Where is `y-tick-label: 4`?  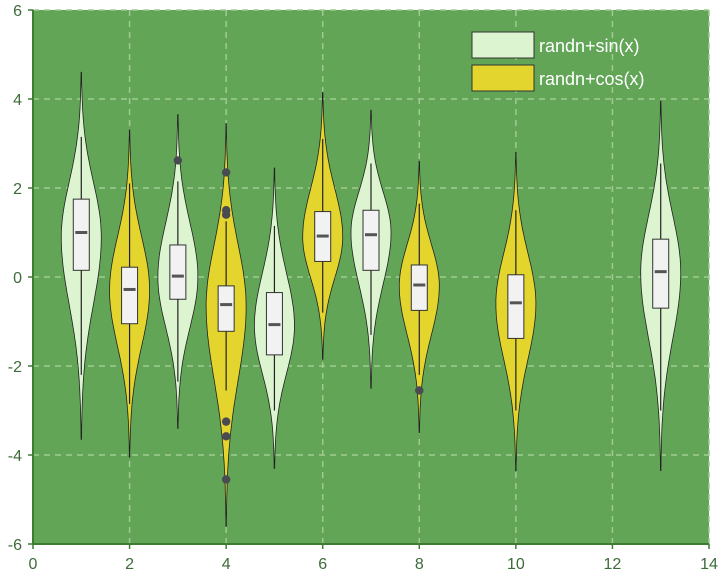 y-tick-label: 4 is located at coordinates (17, 100).